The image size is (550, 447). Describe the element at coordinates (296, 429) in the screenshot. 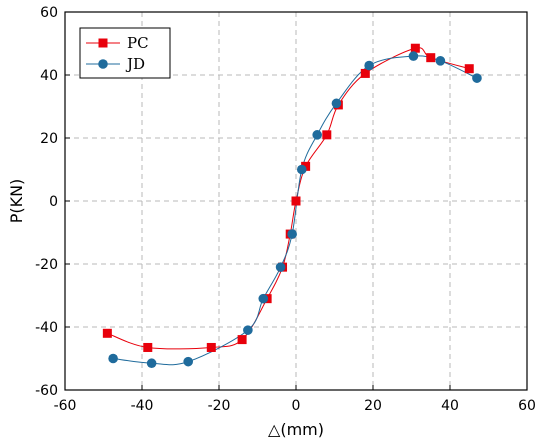

I see `x-axis-label: △(mm)` at that location.